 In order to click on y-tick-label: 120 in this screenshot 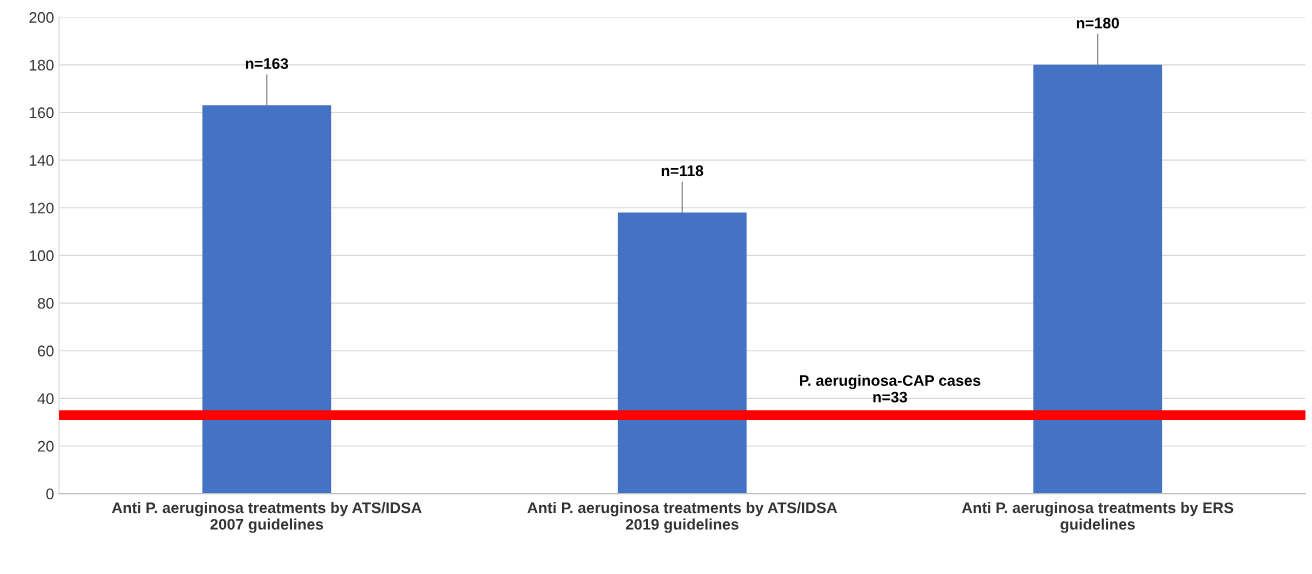, I will do `click(41, 208)`.